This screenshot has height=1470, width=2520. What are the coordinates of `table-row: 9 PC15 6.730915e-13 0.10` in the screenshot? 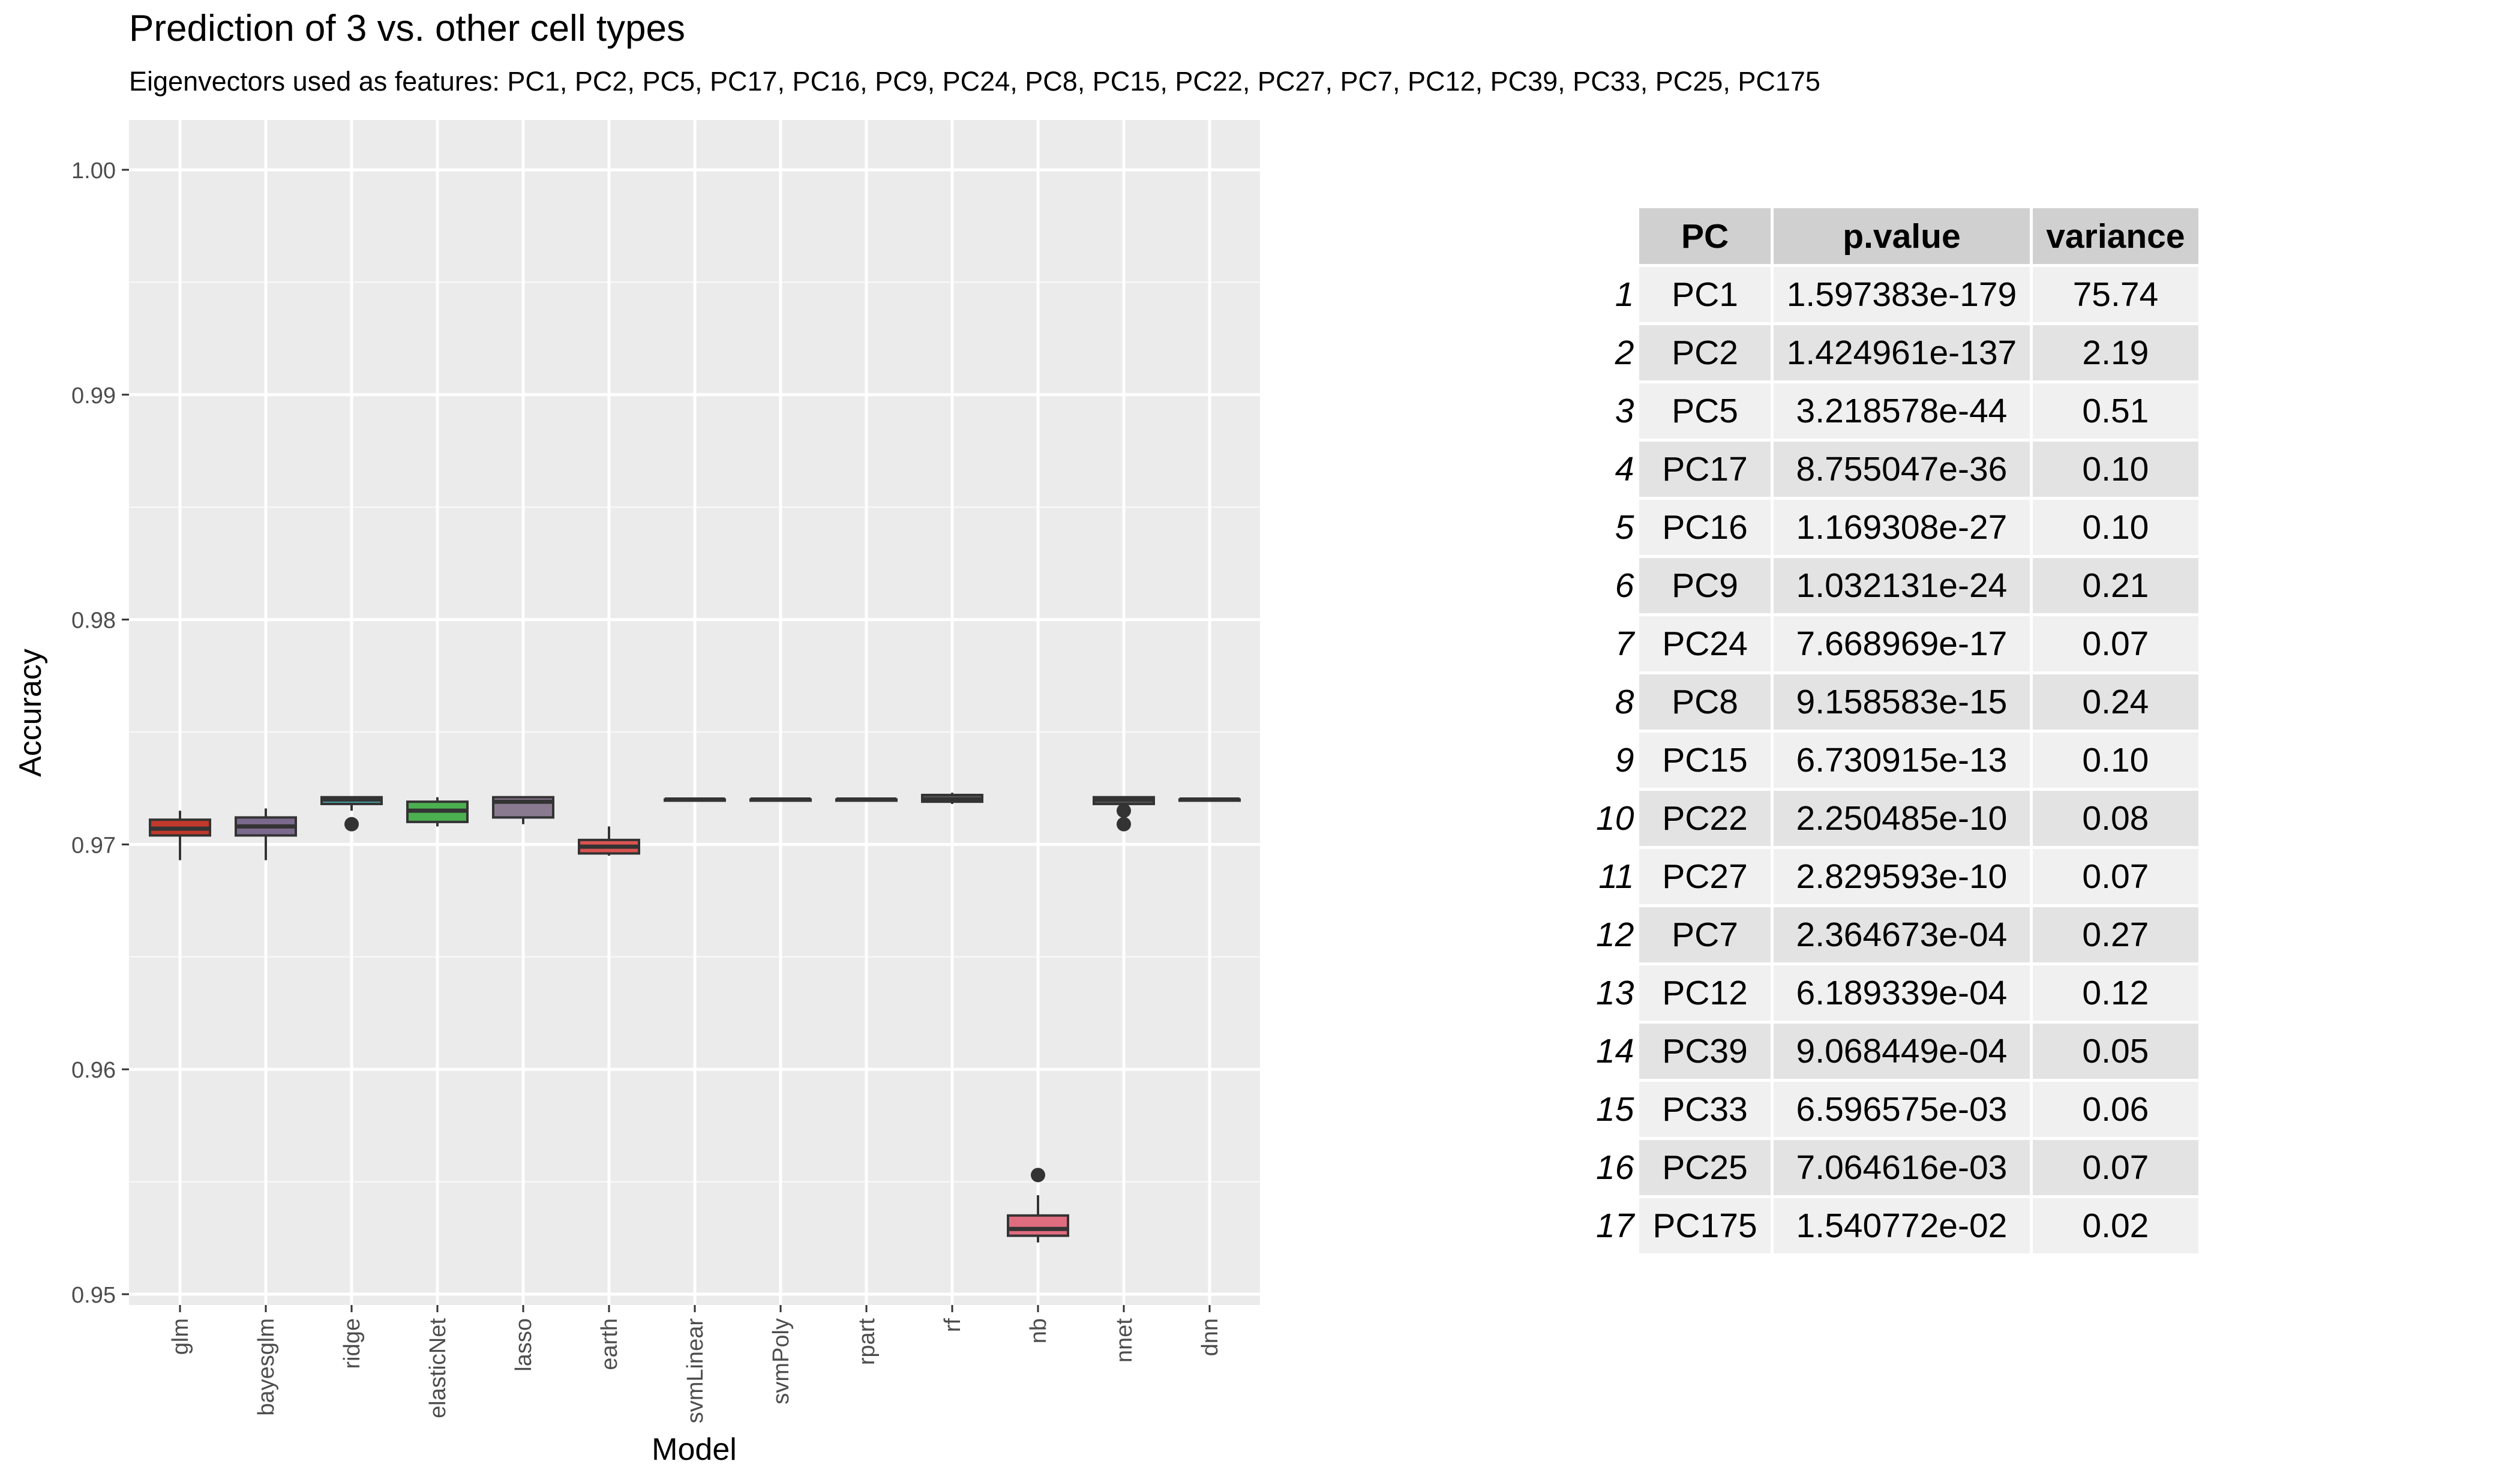 It's located at (1897, 760).